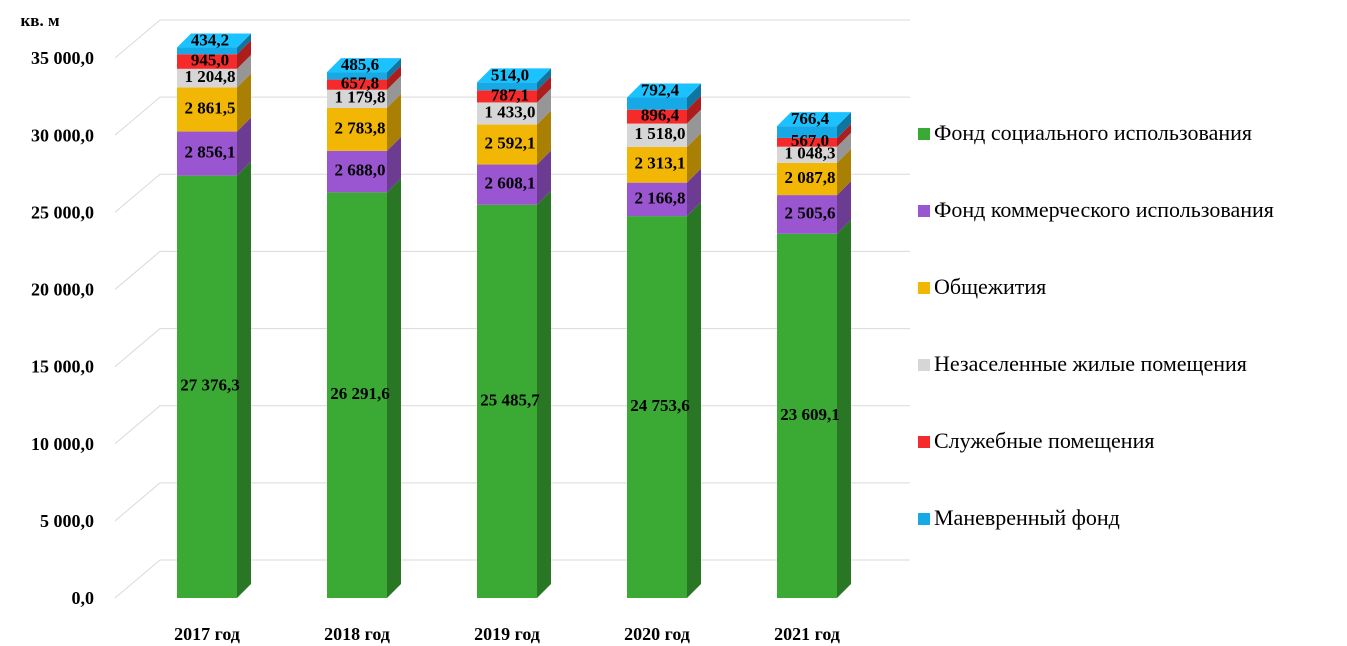  I want to click on data-label: 766,4, so click(810, 118).